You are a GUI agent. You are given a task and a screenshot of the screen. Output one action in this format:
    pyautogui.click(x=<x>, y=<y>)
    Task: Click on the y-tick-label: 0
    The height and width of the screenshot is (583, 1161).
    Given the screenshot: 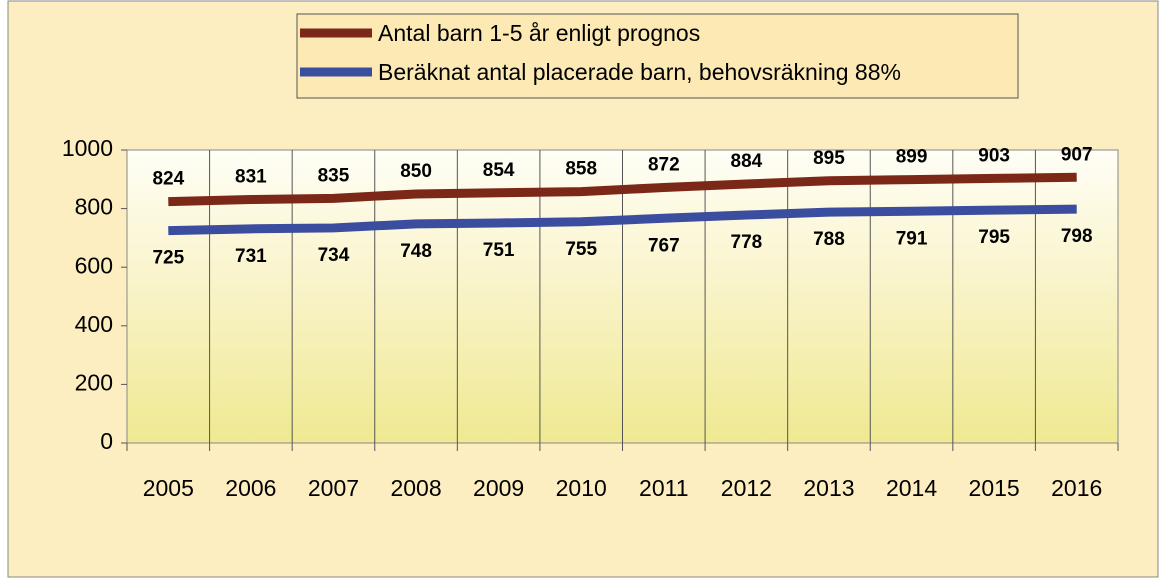 What is the action you would take?
    pyautogui.click(x=106, y=441)
    